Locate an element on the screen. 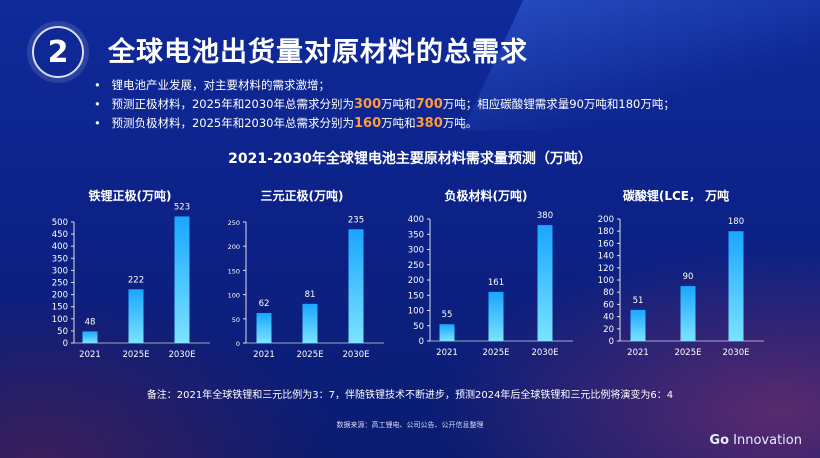 The image size is (820, 458). highlight-value: 300 is located at coordinates (367, 104).